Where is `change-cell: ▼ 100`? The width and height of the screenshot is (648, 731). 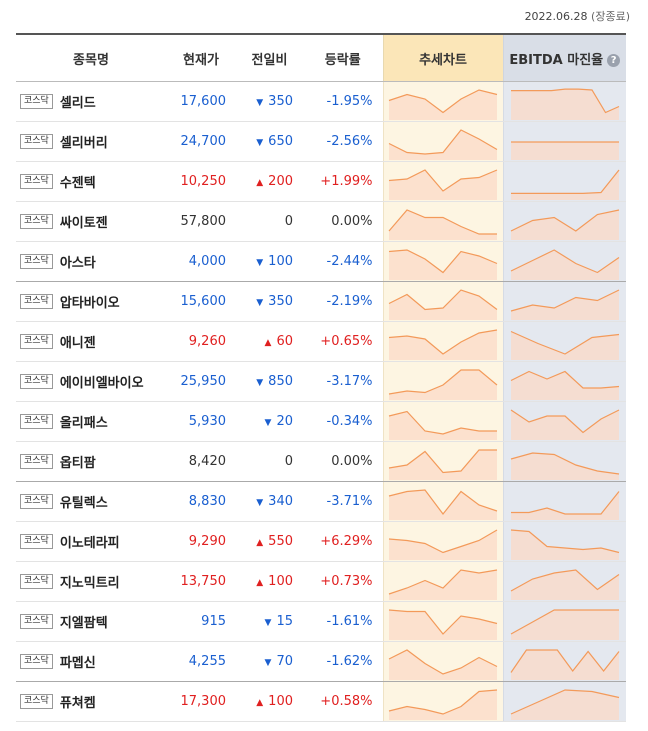
change-cell: ▼ 100 is located at coordinates (269, 261).